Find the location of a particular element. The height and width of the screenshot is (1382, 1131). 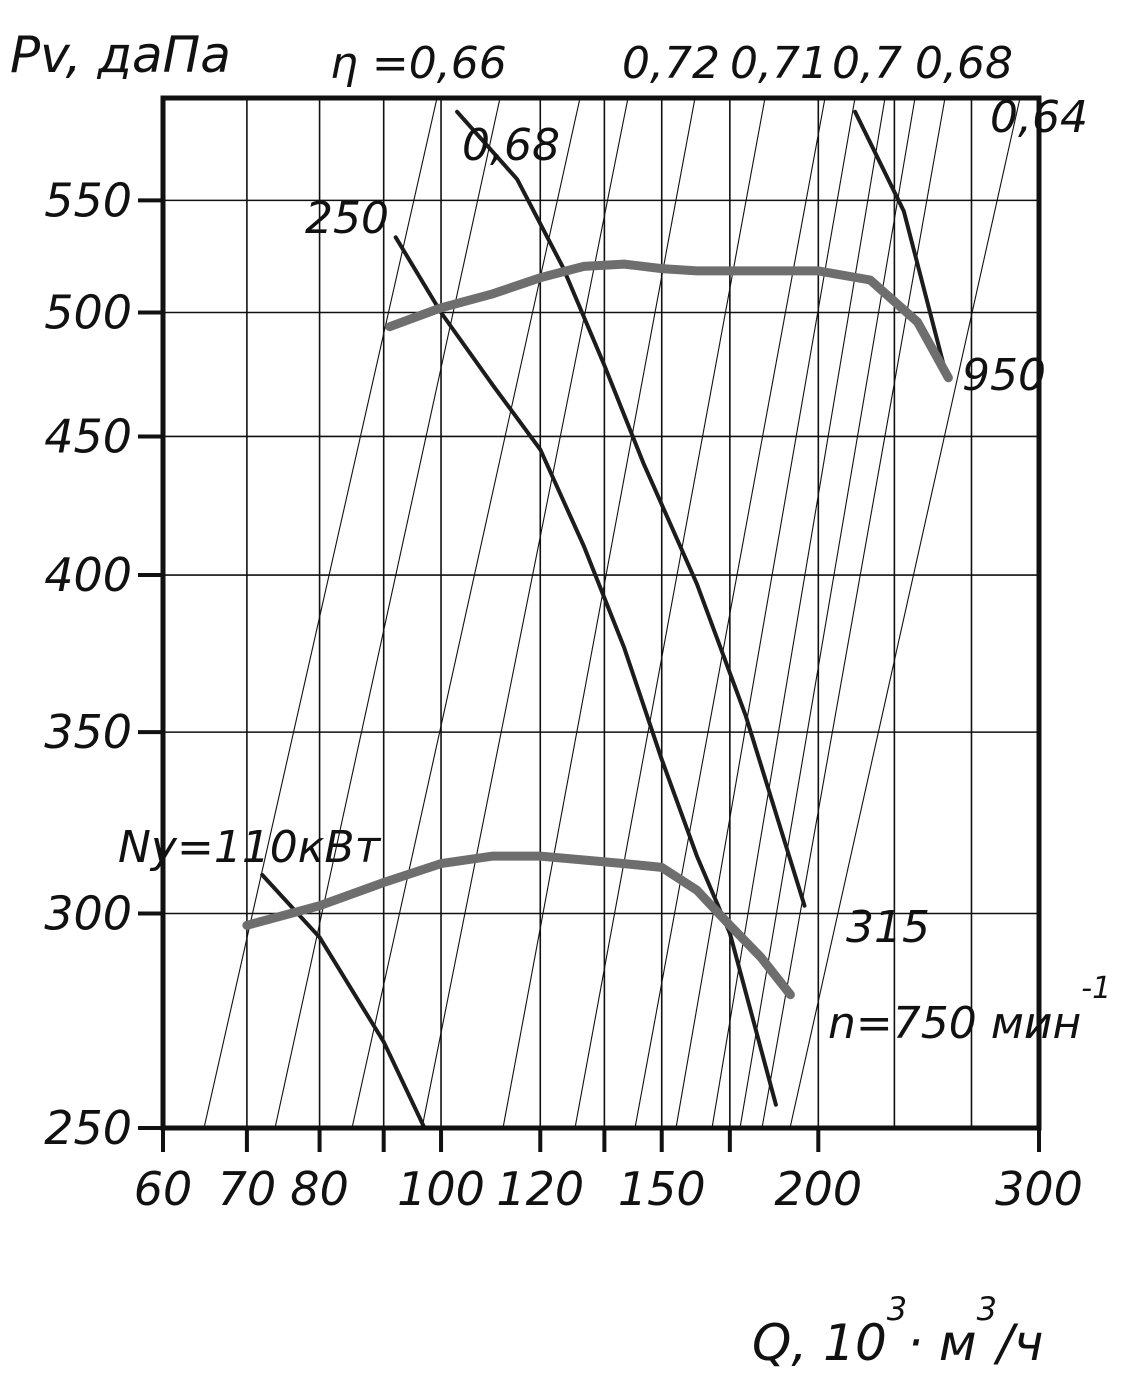

x-axis-title-sup1: 3 is located at coordinates (897, 1309).